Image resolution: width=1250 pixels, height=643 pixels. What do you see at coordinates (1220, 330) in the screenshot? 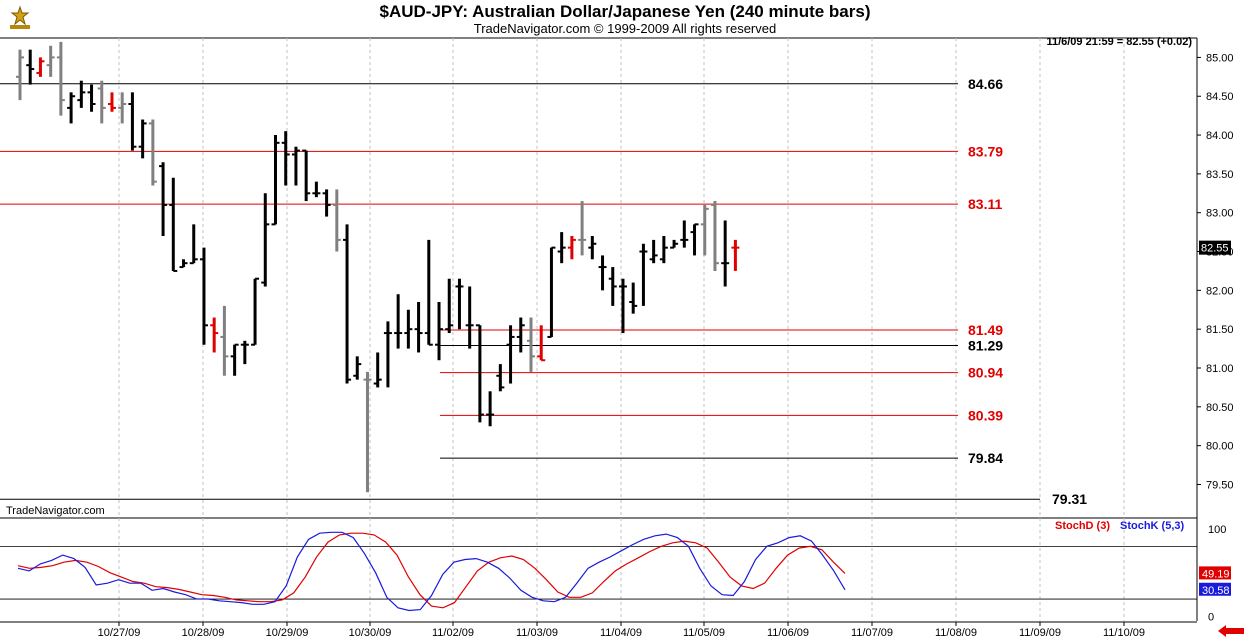
I see `y-tick-label: 81.50` at bounding box center [1220, 330].